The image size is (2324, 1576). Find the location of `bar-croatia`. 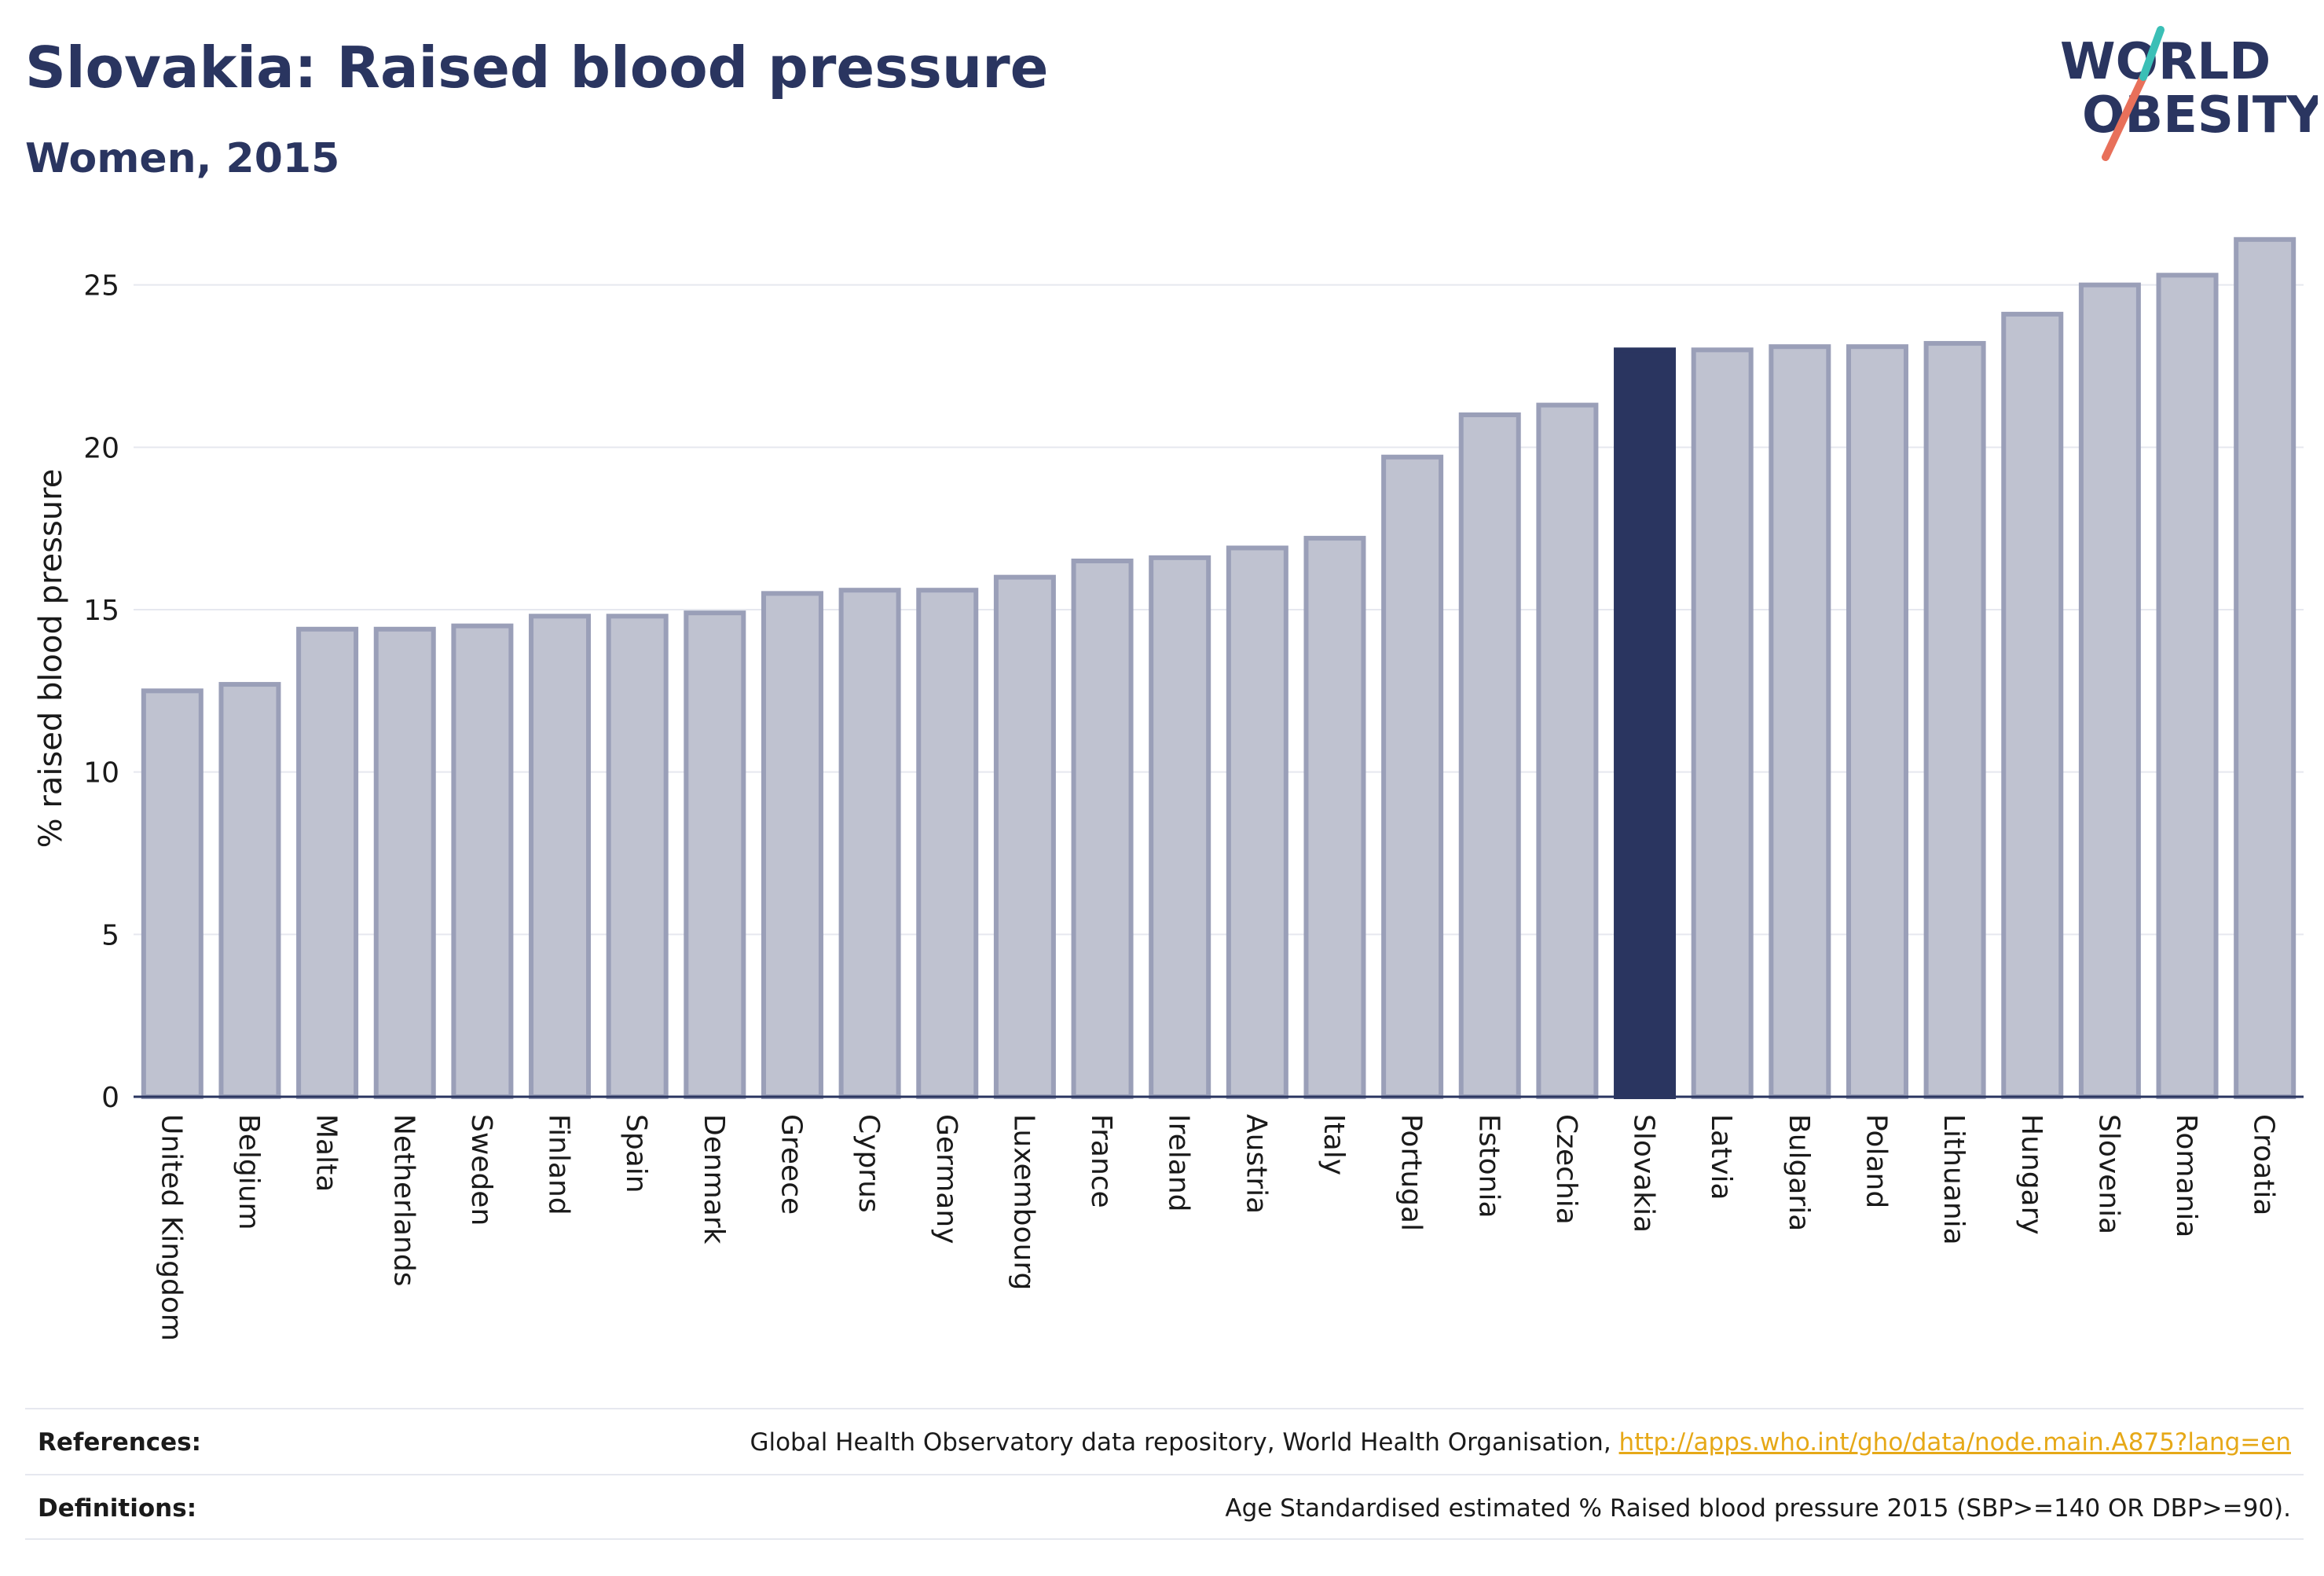

bar-croatia is located at coordinates (2265, 667).